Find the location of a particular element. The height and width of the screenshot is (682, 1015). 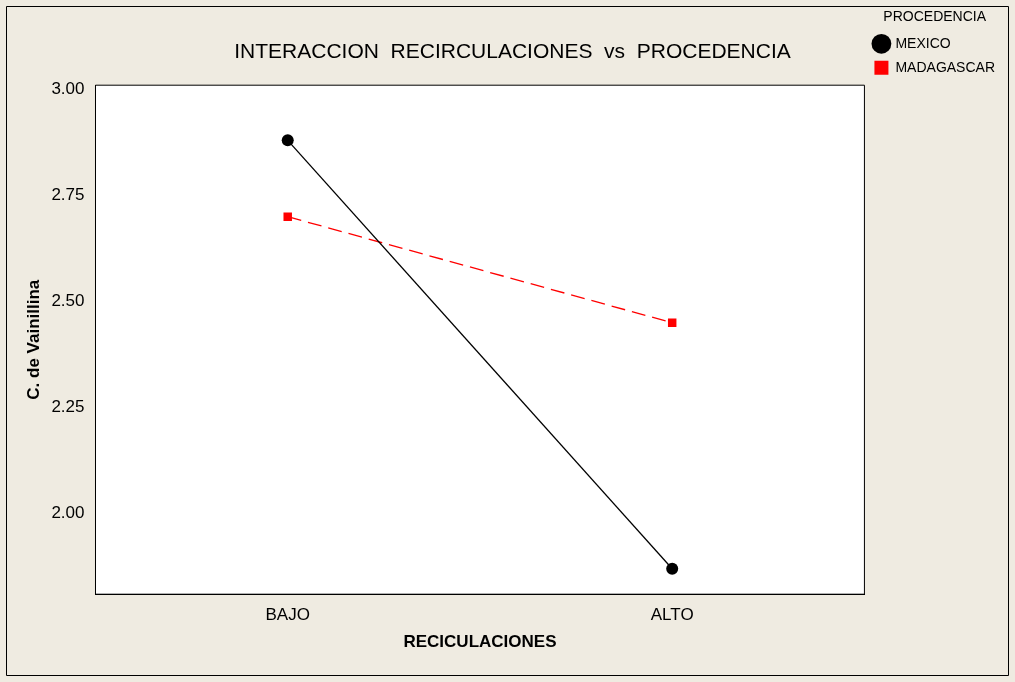

legend-label: MADAGASCAR is located at coordinates (945, 66).